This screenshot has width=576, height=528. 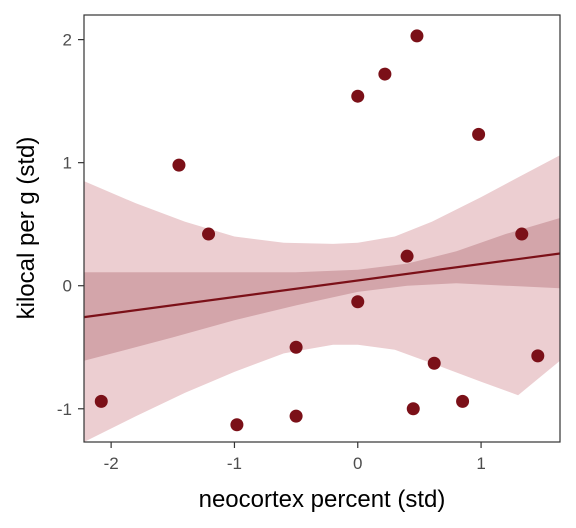 What do you see at coordinates (70, 225) in the screenshot?
I see `y-axis: -1 0 1 2` at bounding box center [70, 225].